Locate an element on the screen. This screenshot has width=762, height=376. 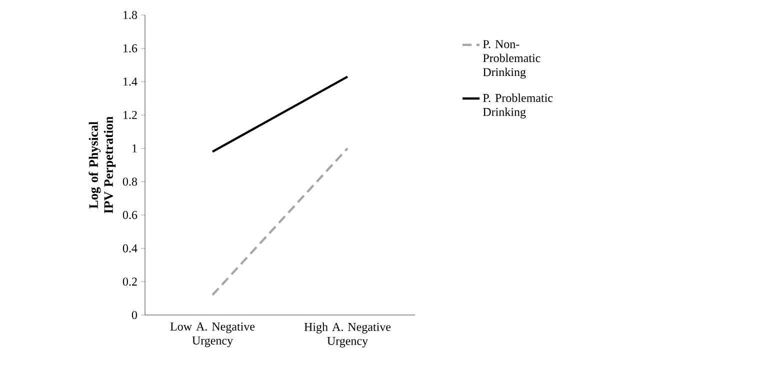
x-tick-label: Low A. Negative Urgency is located at coordinates (212, 335).